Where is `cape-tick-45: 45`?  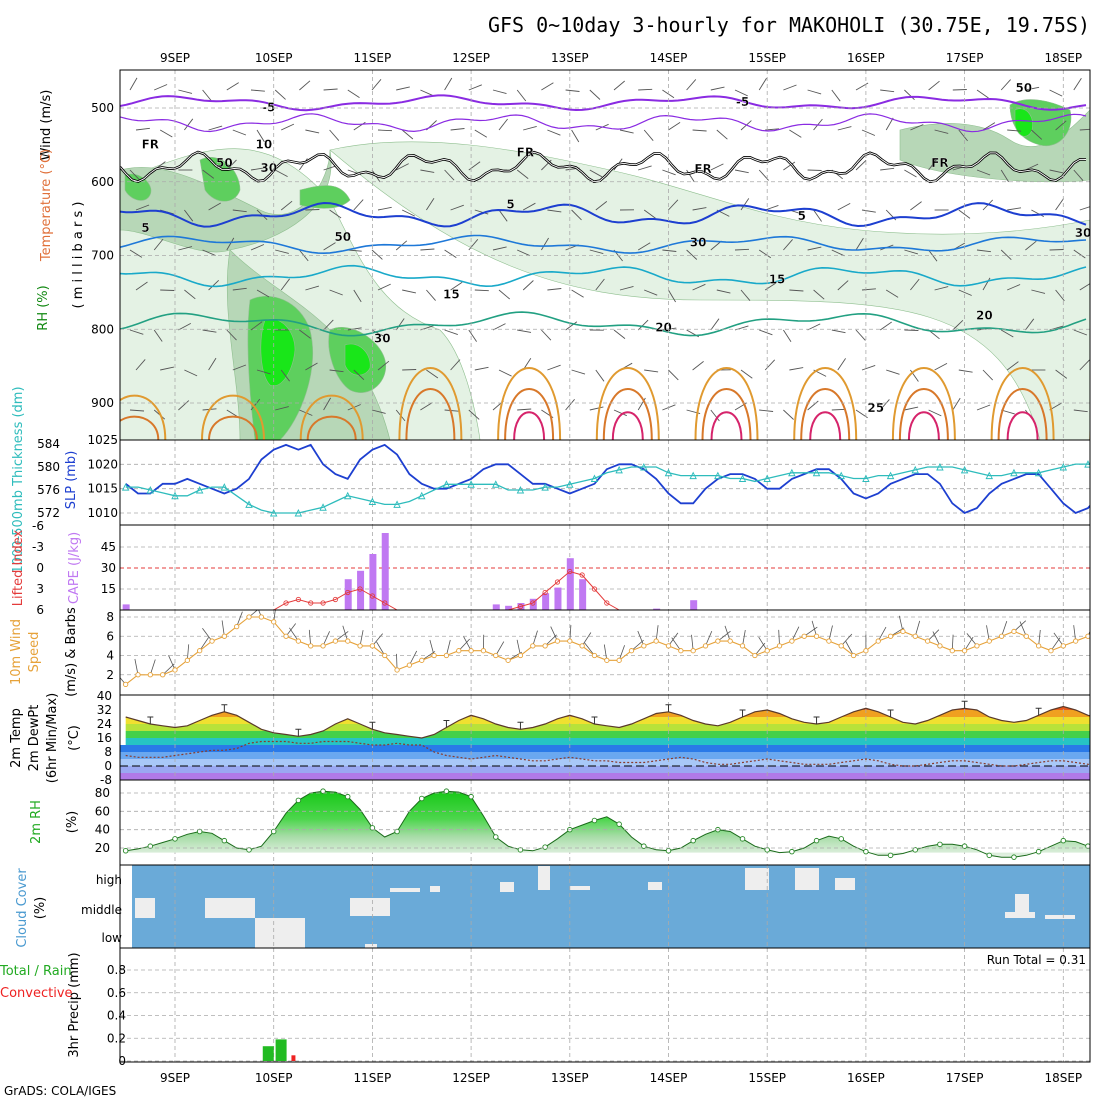 cape-tick-45: 45 is located at coordinates (108, 547).